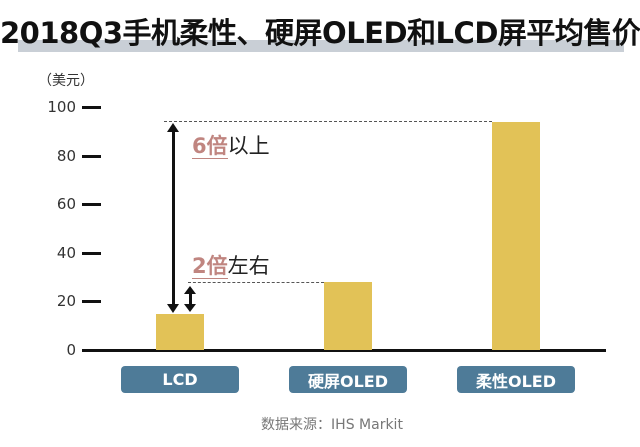  I want to click on annotation-six-times: 6倍以上, so click(231, 145).